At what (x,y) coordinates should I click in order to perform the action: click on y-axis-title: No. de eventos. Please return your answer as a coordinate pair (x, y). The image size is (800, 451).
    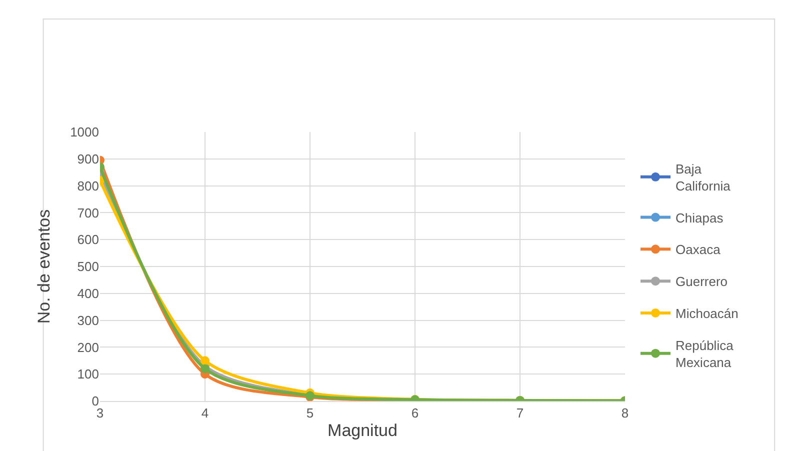
    Looking at the image, I should click on (44, 266).